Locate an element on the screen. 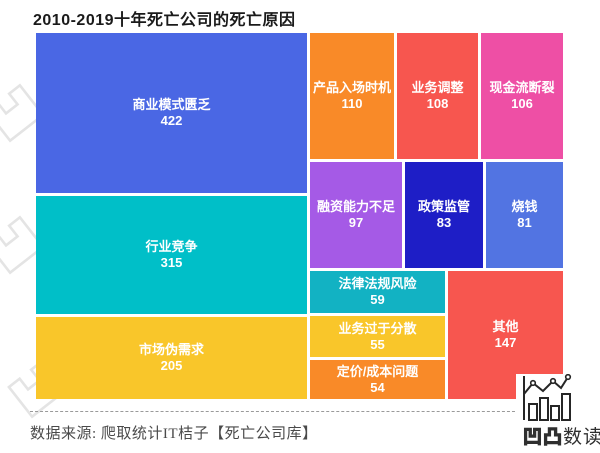  block-label: 政策监管 is located at coordinates (443, 207).